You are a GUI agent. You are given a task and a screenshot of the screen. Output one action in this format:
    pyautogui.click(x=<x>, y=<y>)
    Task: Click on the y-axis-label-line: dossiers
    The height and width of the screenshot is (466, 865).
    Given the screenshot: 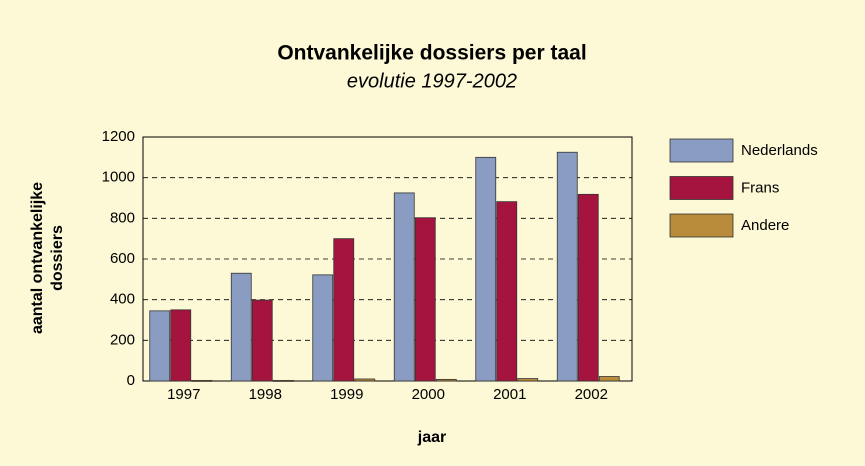 What is the action you would take?
    pyautogui.click(x=57, y=258)
    